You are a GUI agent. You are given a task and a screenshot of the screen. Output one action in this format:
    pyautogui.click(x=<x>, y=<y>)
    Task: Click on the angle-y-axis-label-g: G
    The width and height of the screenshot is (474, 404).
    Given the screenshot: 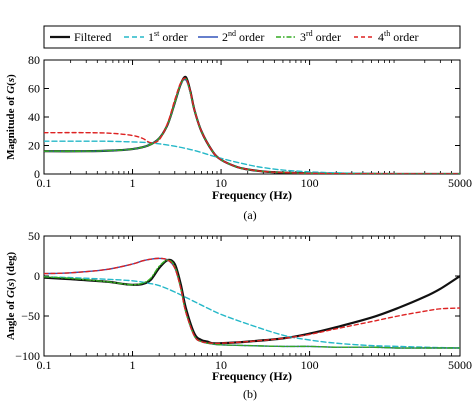 What is the action you would take?
    pyautogui.click(x=11, y=294)
    